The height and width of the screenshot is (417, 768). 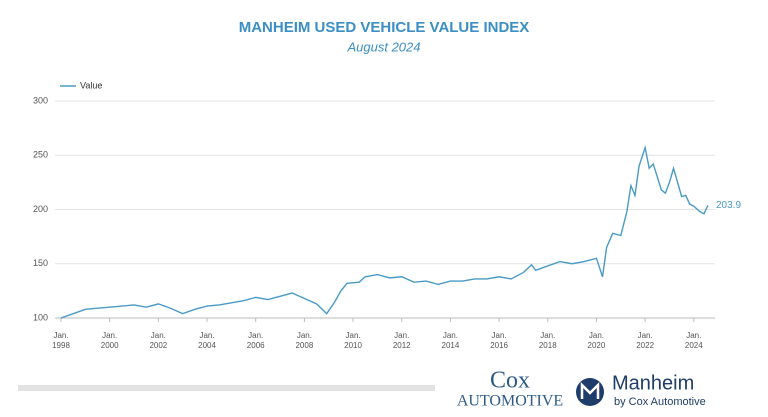 What do you see at coordinates (547, 340) in the screenshot?
I see `x-tick-label: Jan. 2018` at bounding box center [547, 340].